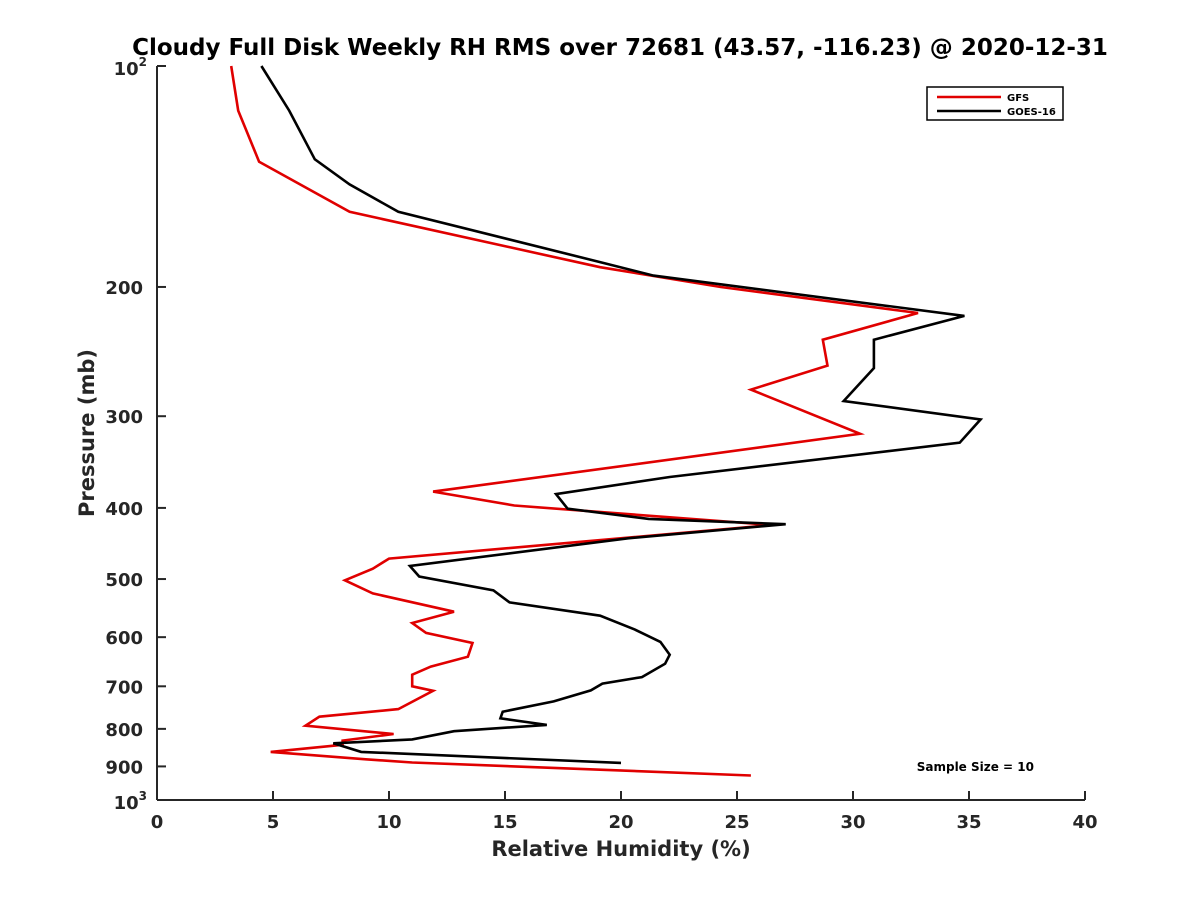 The height and width of the screenshot is (900, 1200). Describe the element at coordinates (124, 687) in the screenshot. I see `y-tick-label: 700` at that location.